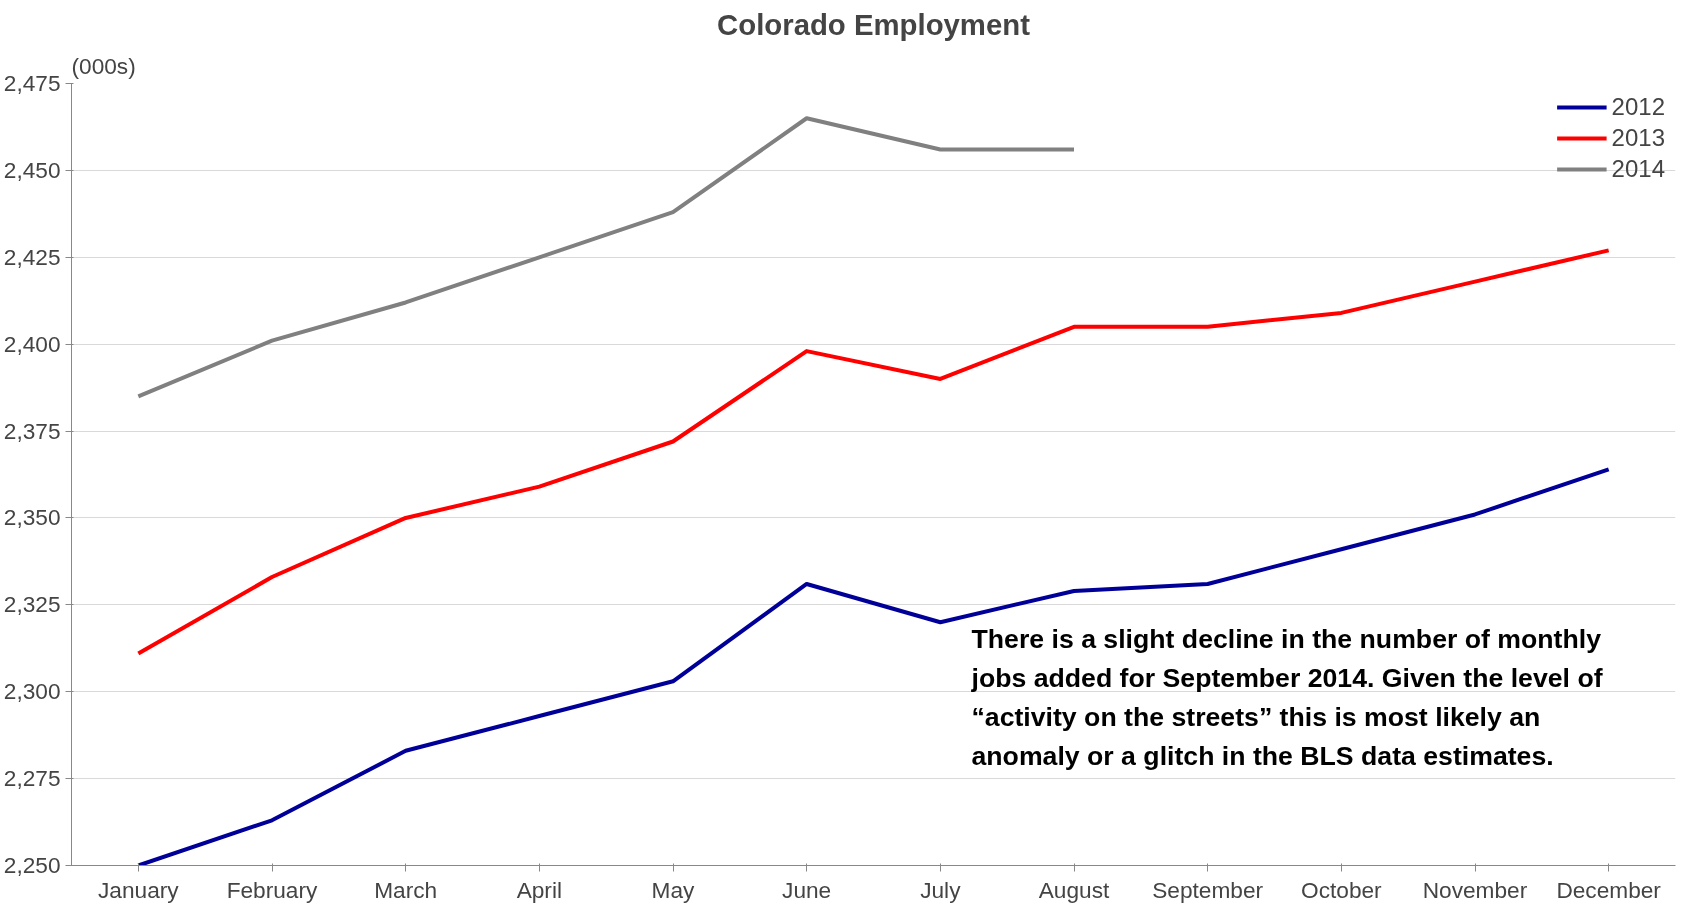  Describe the element at coordinates (1286, 697) in the screenshot. I see `annotation: There is a slight decline in the number of monthly jobs added for September 2014. Given the level of “activity on the streets” this is most likely an anomaly or a glitch in the BLS data estimates.` at that location.